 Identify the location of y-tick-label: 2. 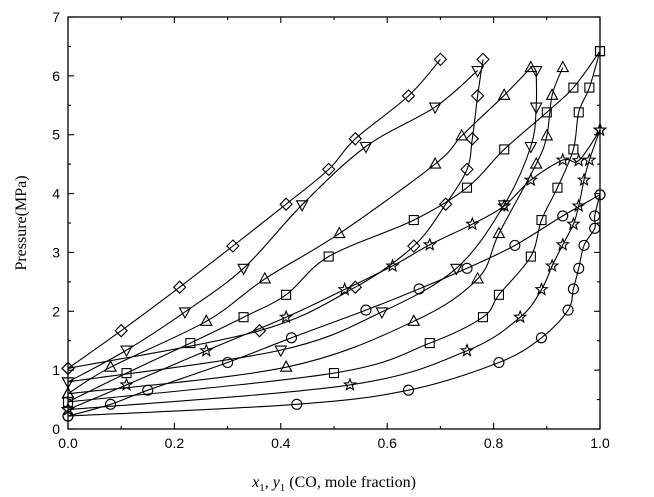
(56, 311).